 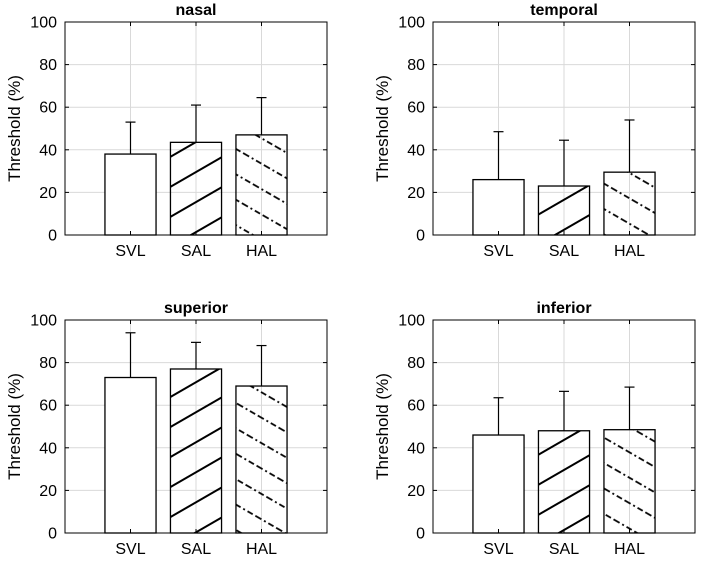 I want to click on chart-title: inferior, so click(x=563, y=308).